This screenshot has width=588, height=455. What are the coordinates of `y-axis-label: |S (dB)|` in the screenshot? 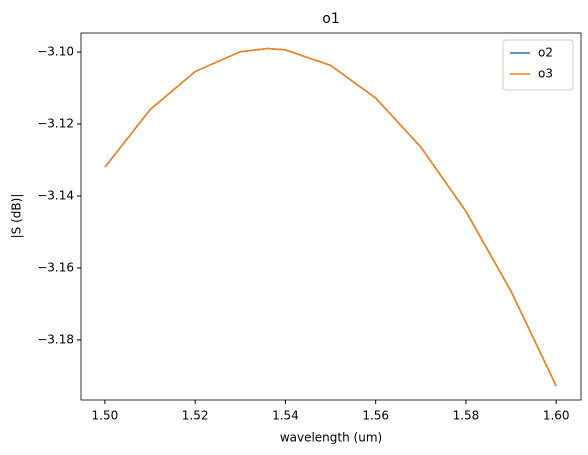 It's located at (17, 216).